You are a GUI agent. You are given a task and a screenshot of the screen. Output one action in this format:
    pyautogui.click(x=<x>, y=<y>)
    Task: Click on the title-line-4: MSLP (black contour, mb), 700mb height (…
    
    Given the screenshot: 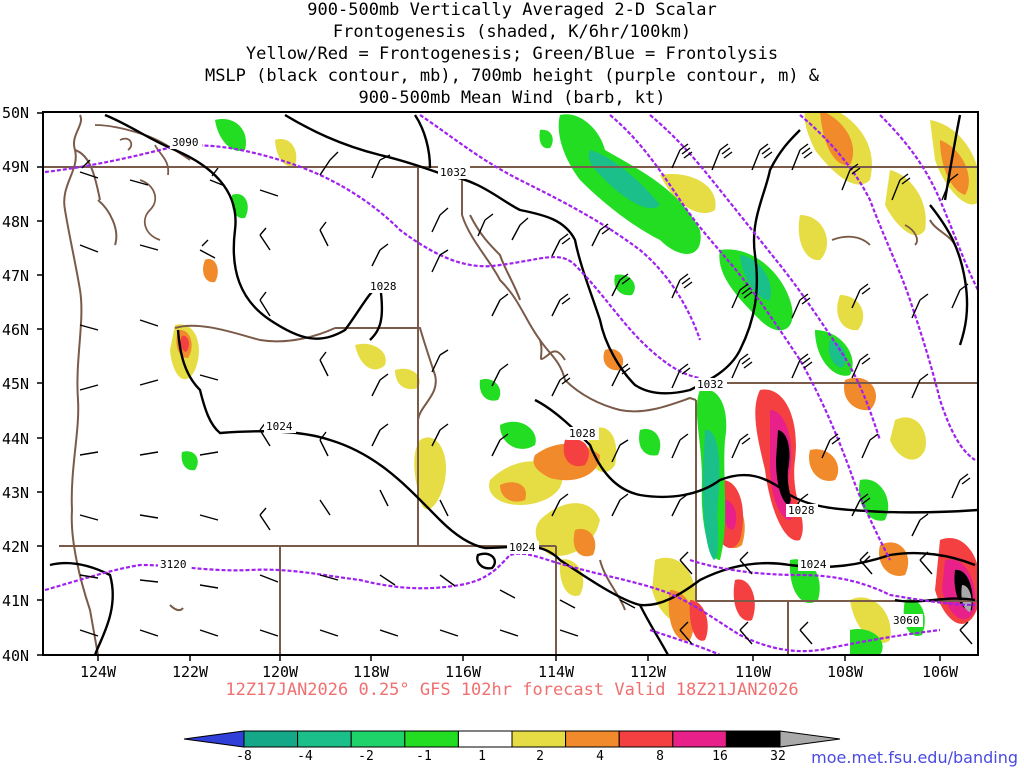 What is the action you would take?
    pyautogui.click(x=512, y=76)
    